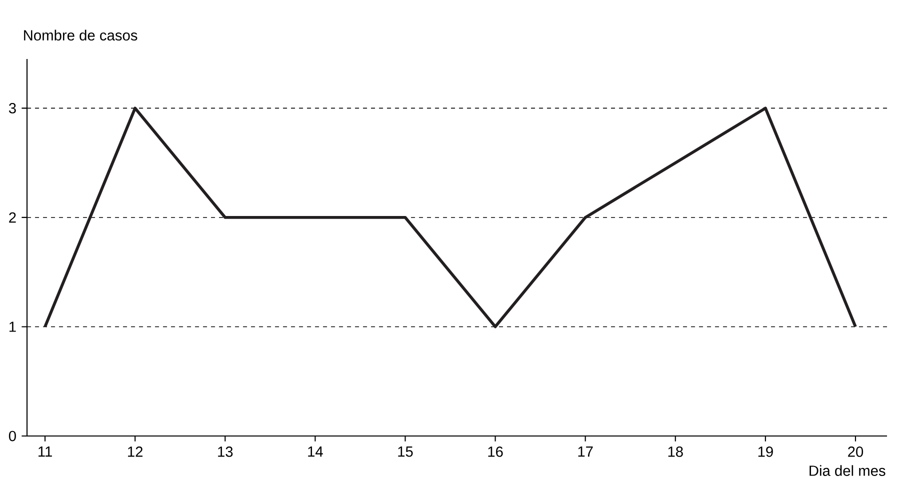  Describe the element at coordinates (495, 451) in the screenshot. I see `x-tick-label: 16` at that location.